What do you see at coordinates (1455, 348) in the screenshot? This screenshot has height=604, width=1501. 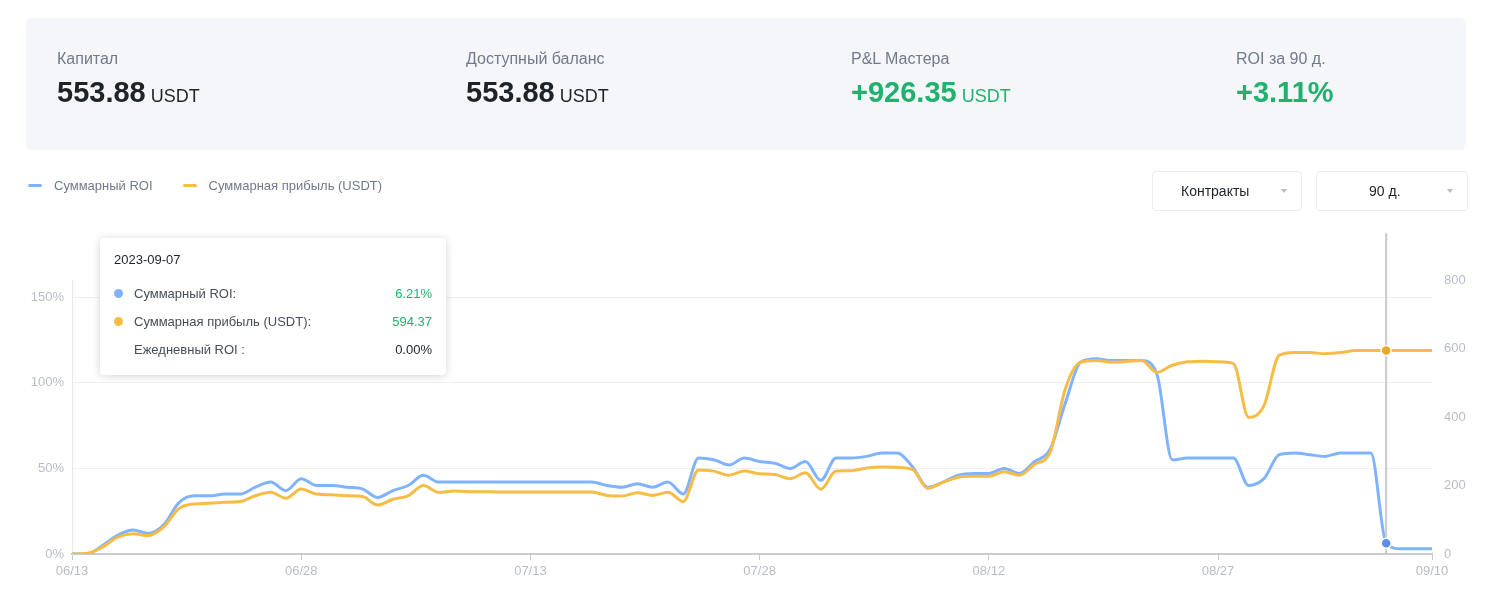 I see `y2-tick-label: 600` at bounding box center [1455, 348].